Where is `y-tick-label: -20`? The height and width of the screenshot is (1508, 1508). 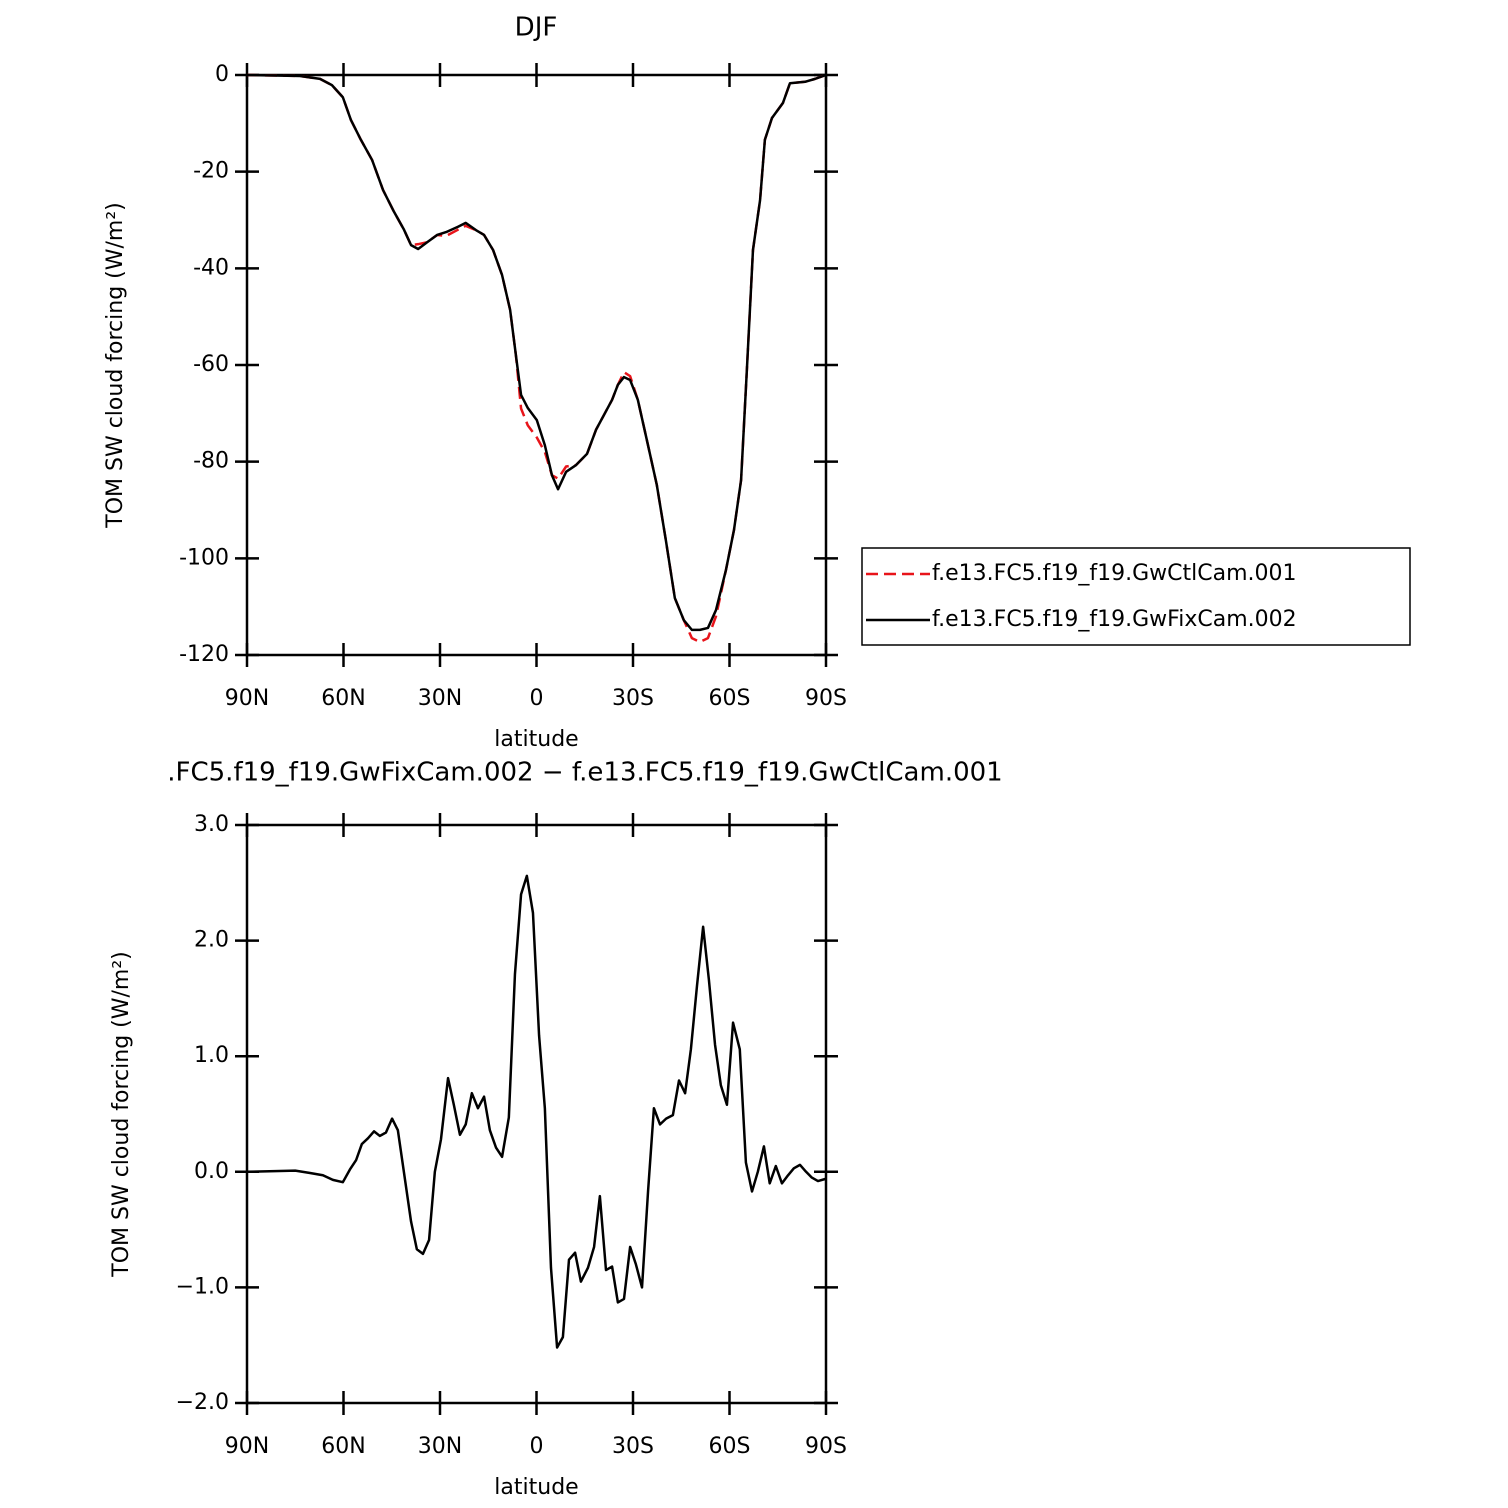 y-tick-label: -20 is located at coordinates (211, 171).